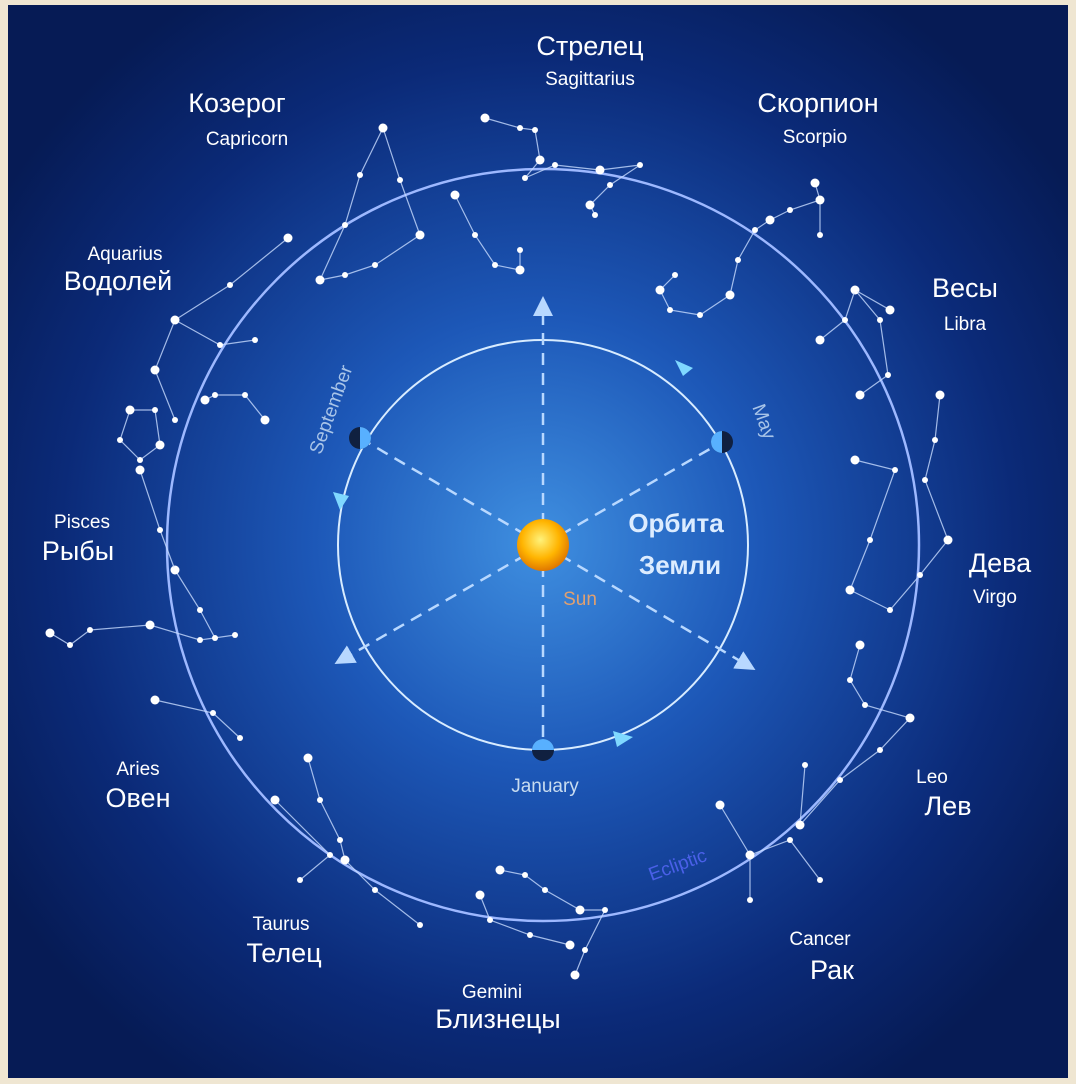  Describe the element at coordinates (676, 523) in the screenshot. I see `orbit-title: Орбита` at that location.